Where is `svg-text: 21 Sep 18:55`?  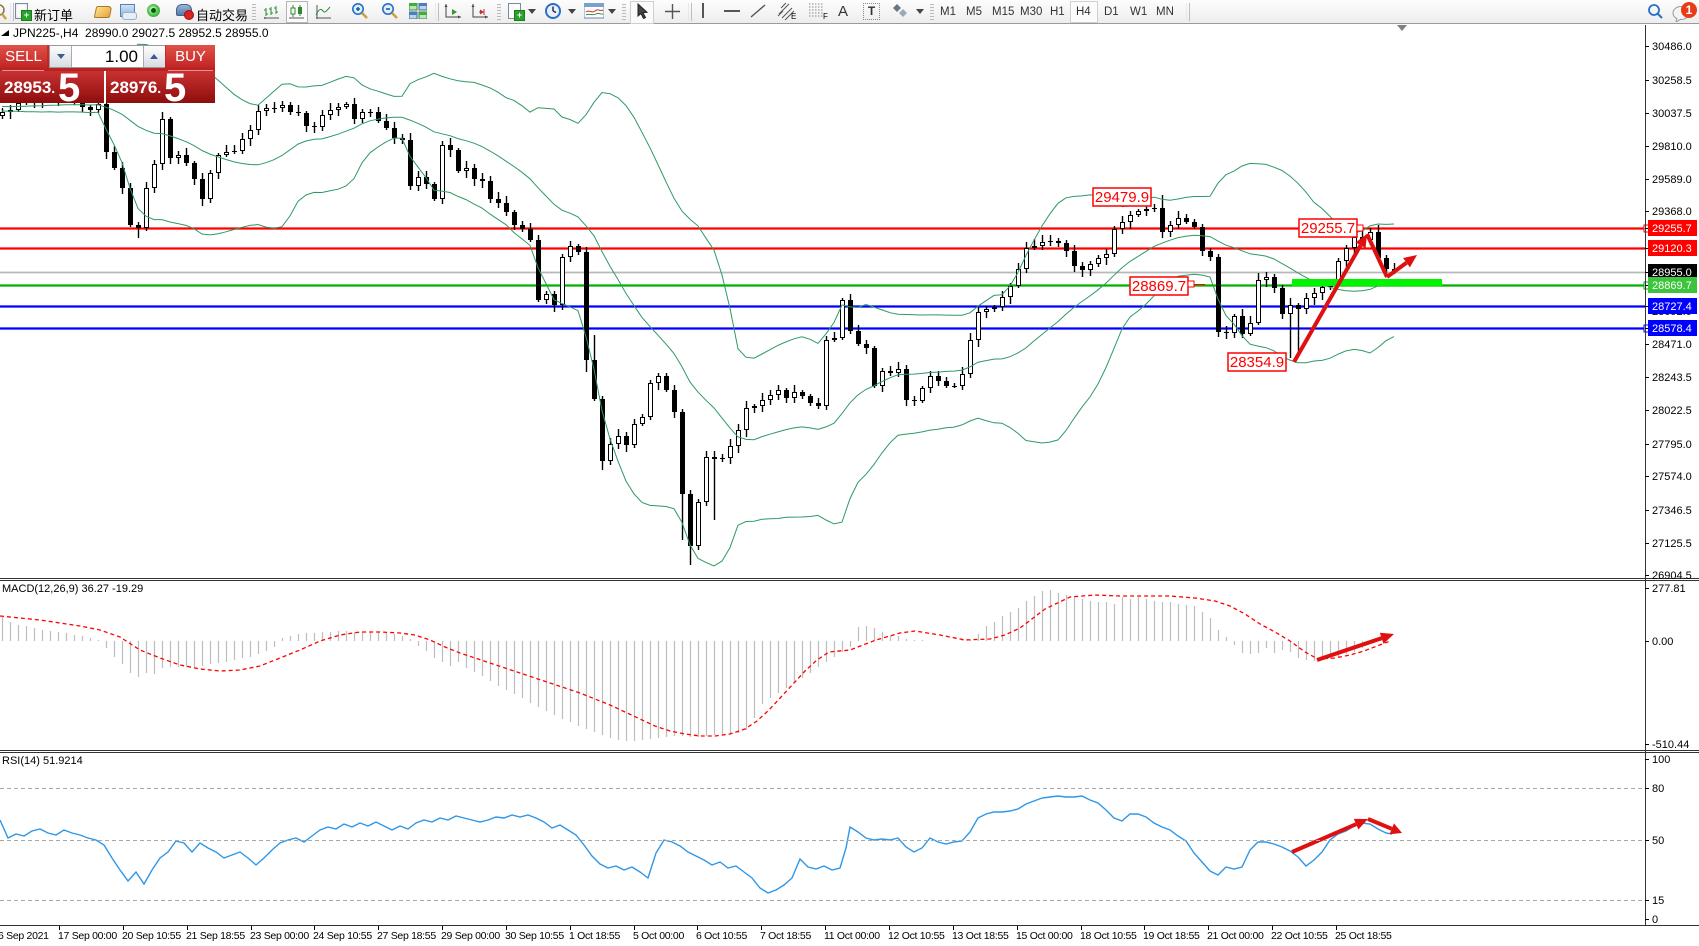
svg-text: 21 Sep 18:55 is located at coordinates (215, 936).